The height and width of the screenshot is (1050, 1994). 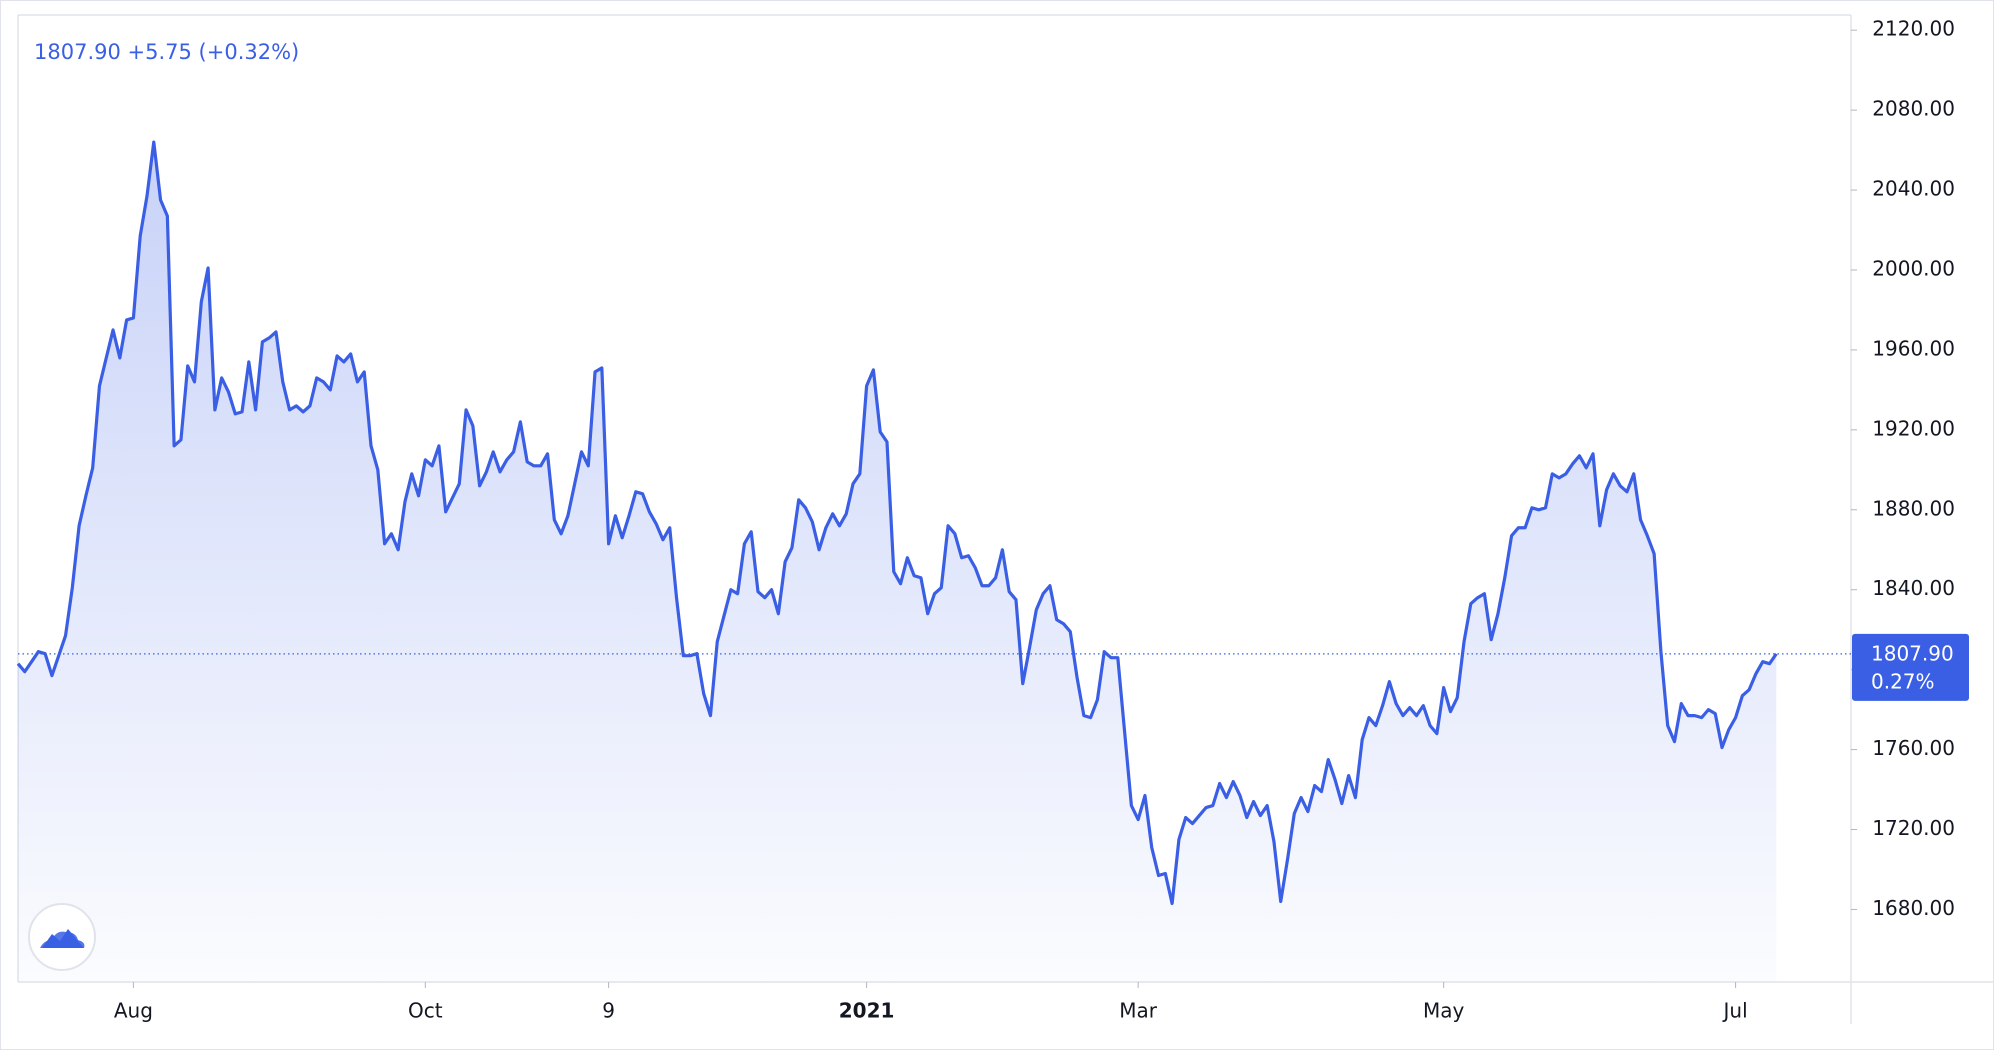 I want to click on last-change-label: 0.27%, so click(x=1903, y=681).